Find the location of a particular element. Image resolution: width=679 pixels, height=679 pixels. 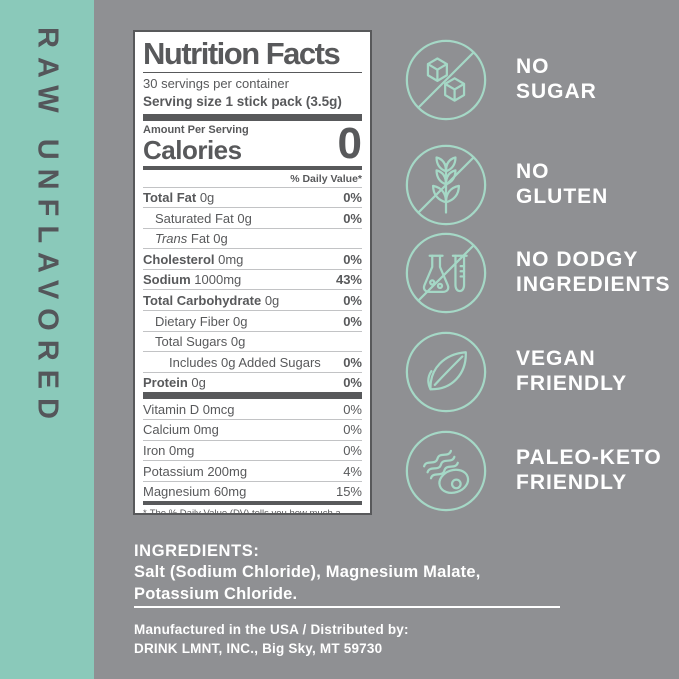

flavor-strip: RAW UNFLAVORED is located at coordinates (47, 339).